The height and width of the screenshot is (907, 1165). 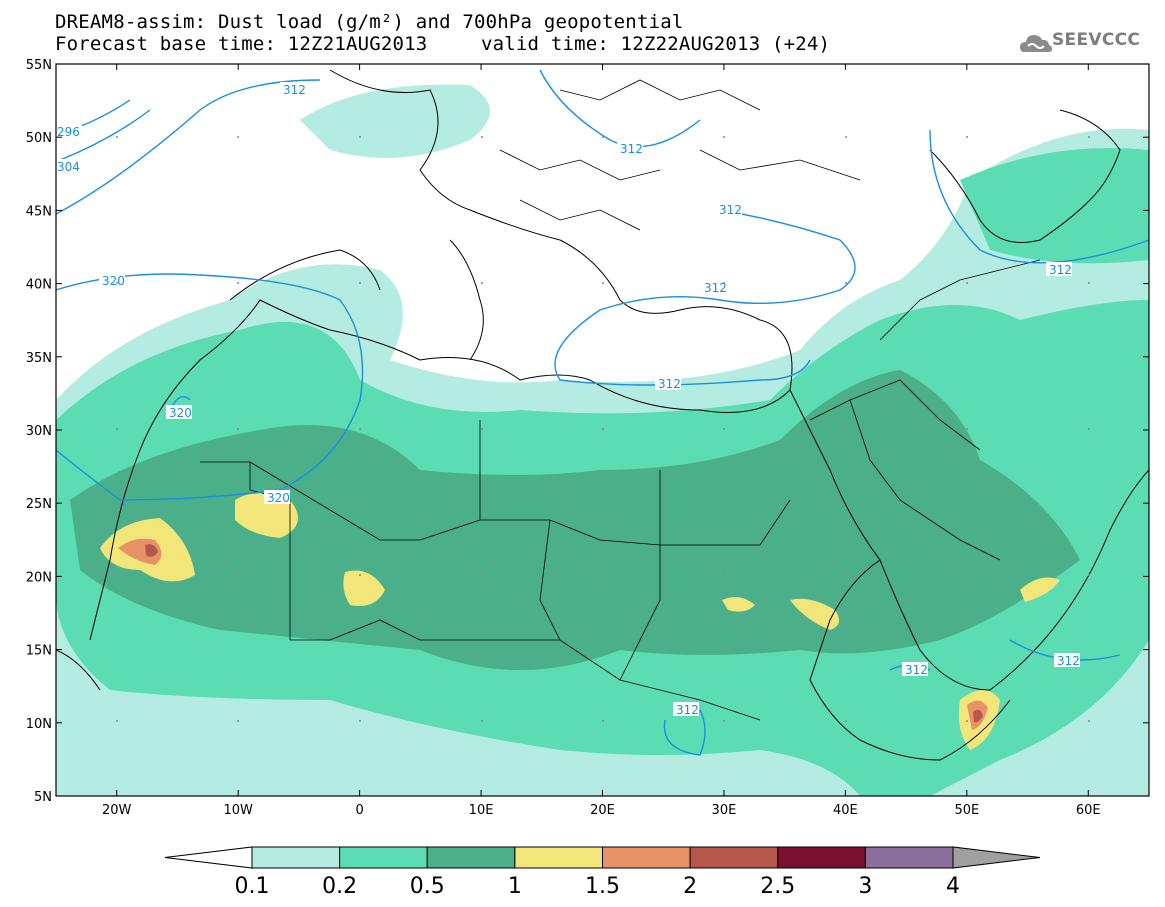 I want to click on lat-label: 20N, so click(x=39, y=577).